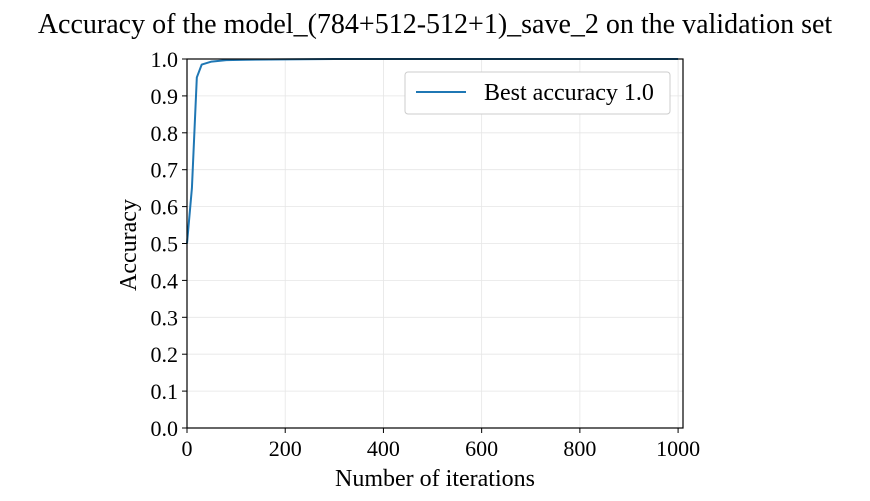 Image resolution: width=870 pixels, height=501 pixels. I want to click on x-tick-label: 200, so click(285, 448).